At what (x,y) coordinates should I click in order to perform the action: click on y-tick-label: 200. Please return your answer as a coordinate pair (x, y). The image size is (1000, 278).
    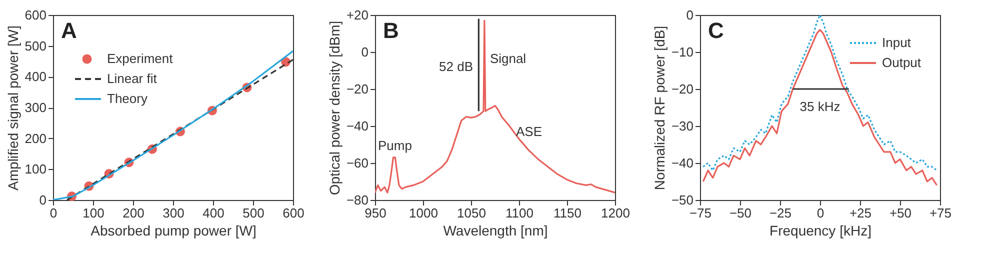
    Looking at the image, I should click on (35, 138).